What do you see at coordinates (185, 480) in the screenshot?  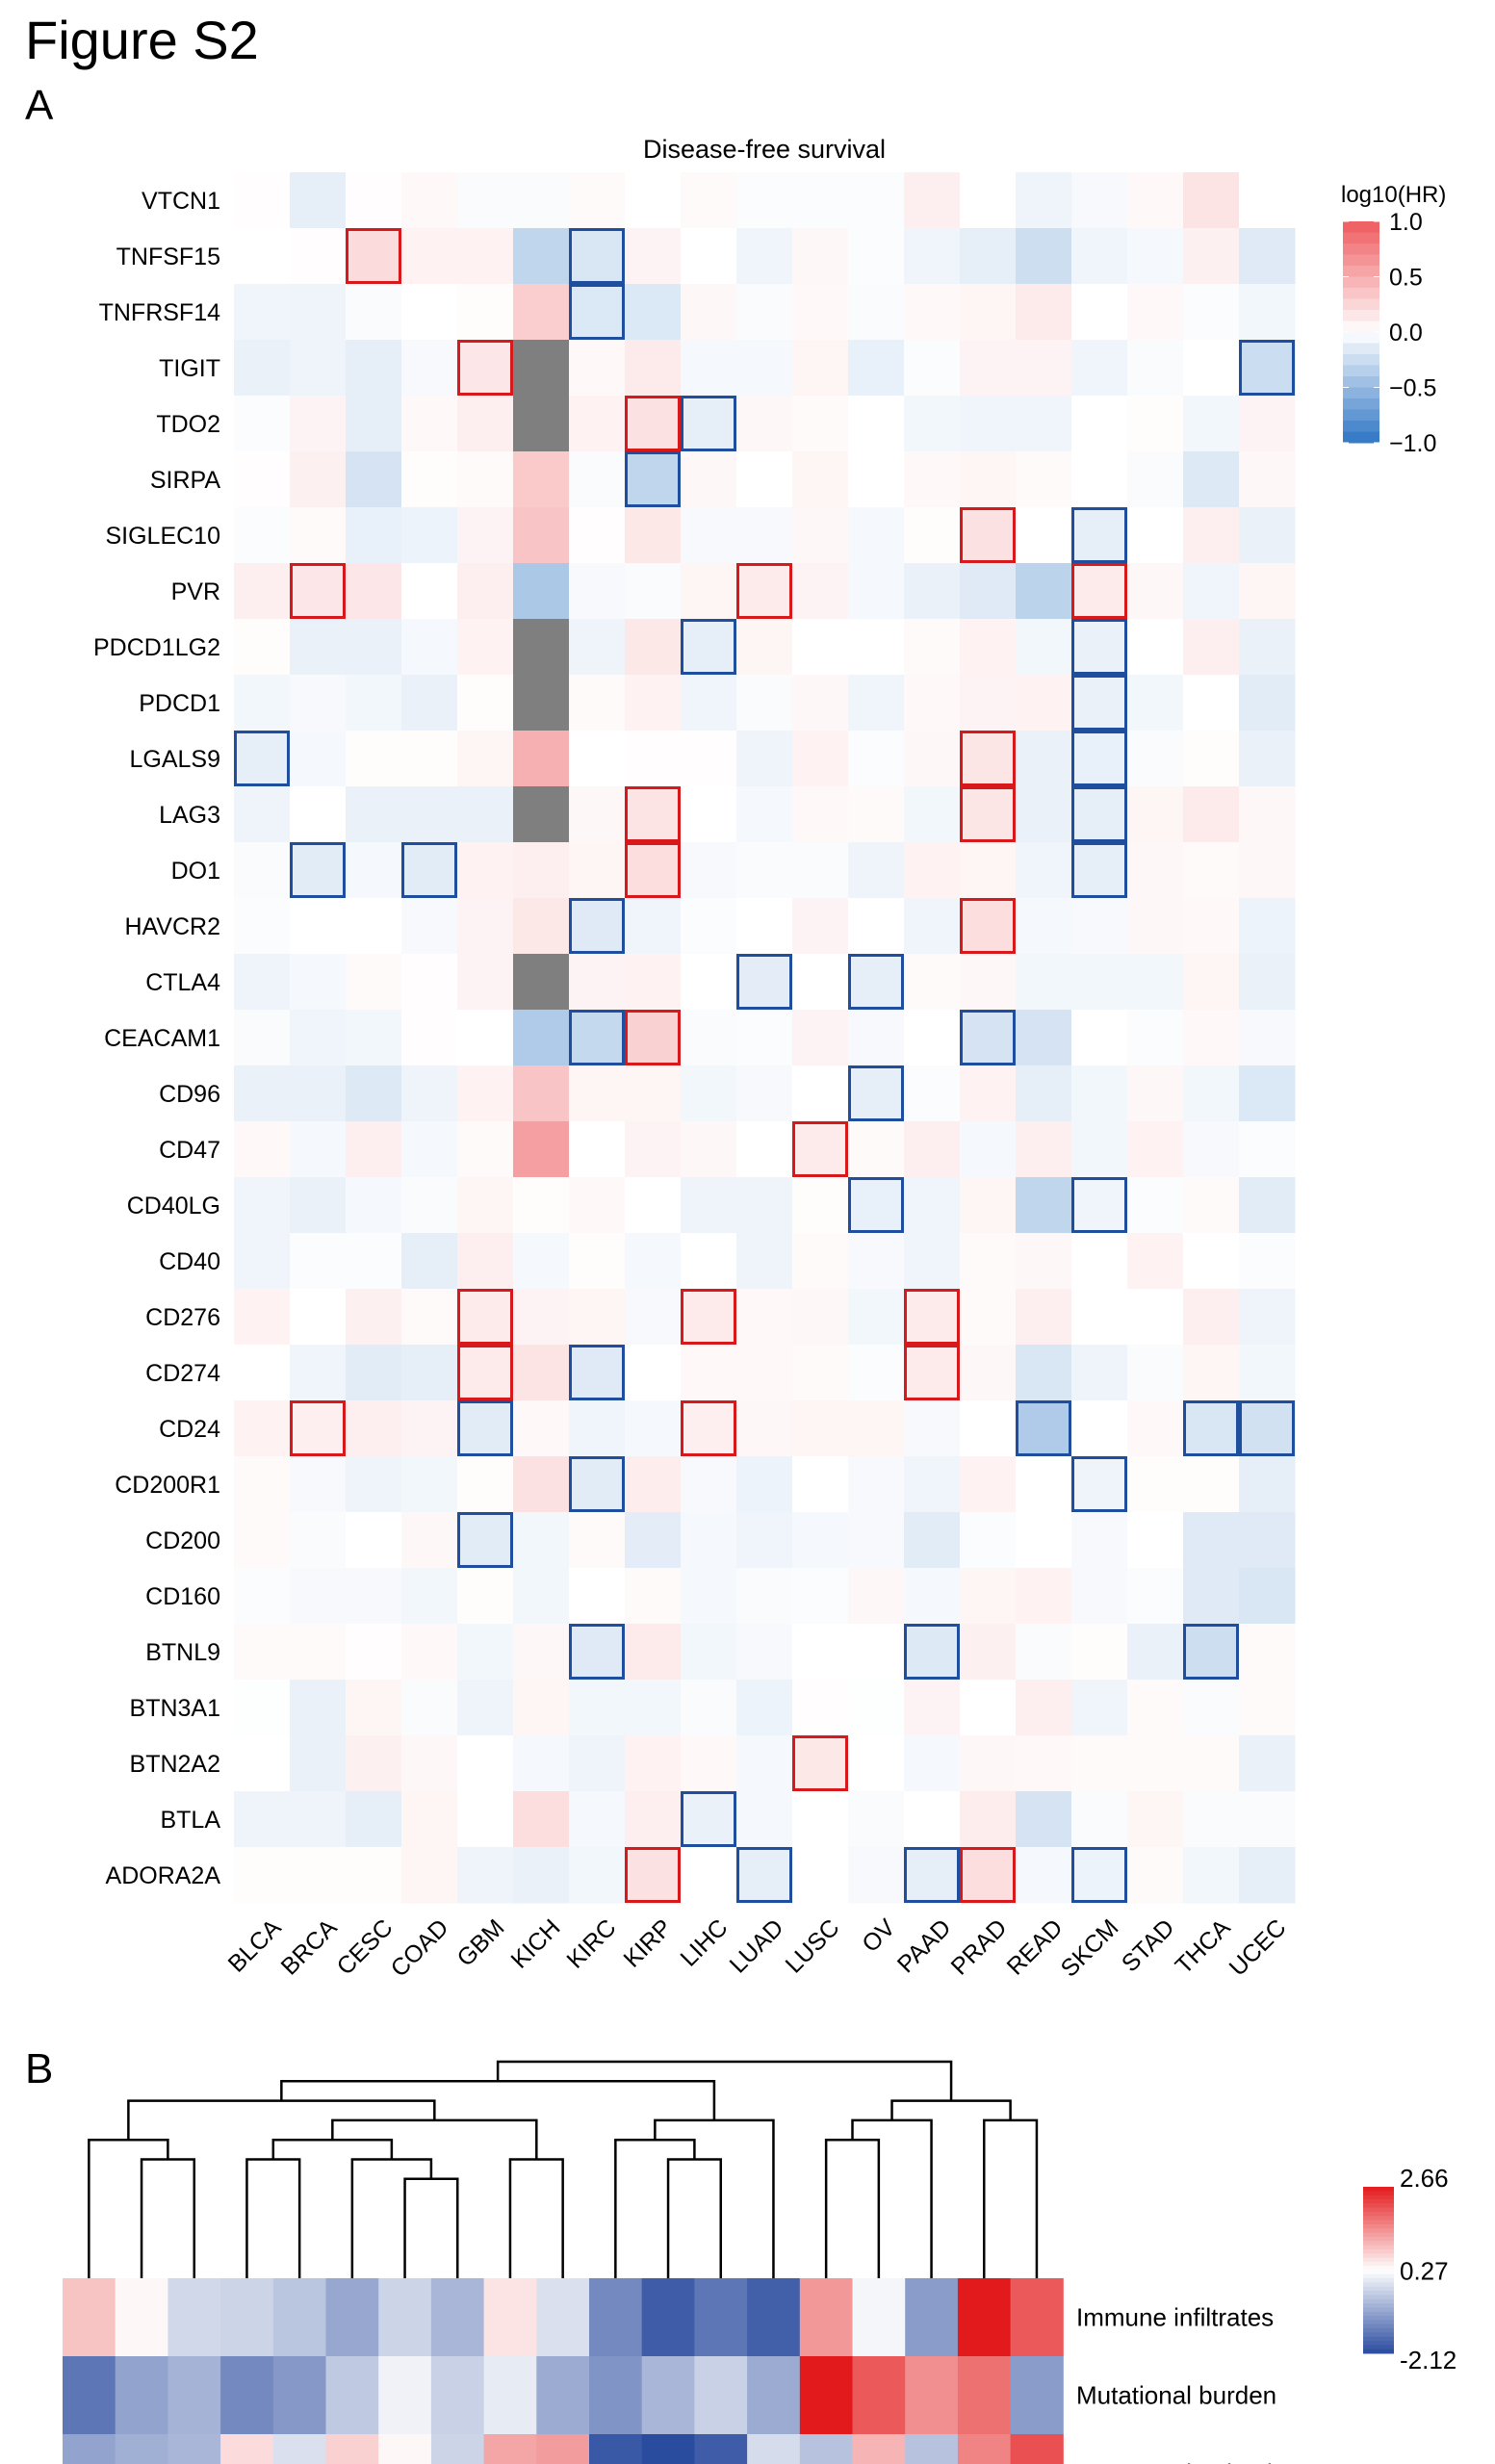 I see `row-label: SIRPA` at bounding box center [185, 480].